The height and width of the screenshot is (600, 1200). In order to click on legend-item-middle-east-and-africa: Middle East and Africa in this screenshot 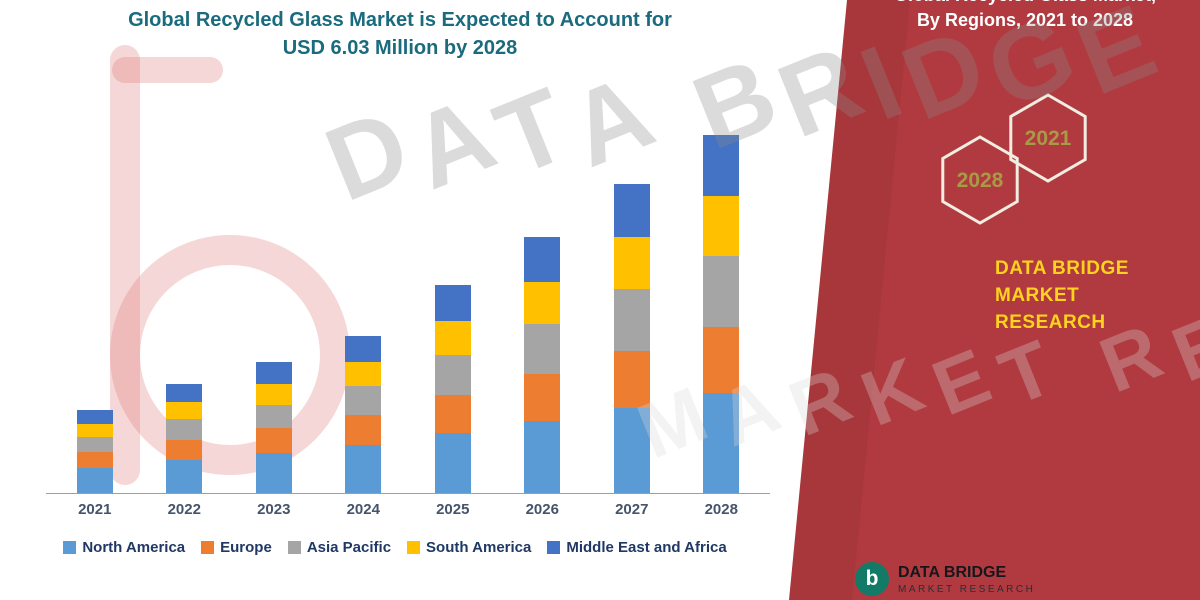, I will do `click(637, 547)`.